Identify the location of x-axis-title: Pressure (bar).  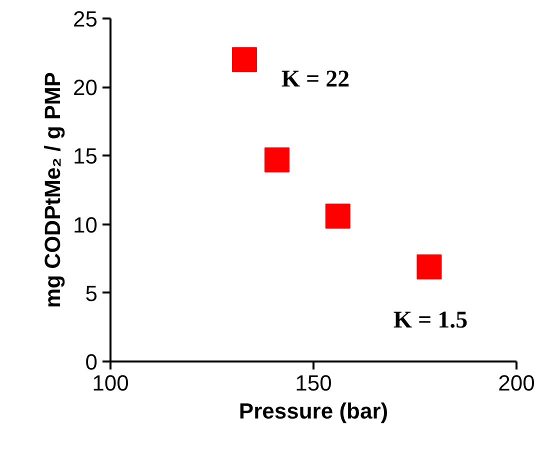
(313, 411).